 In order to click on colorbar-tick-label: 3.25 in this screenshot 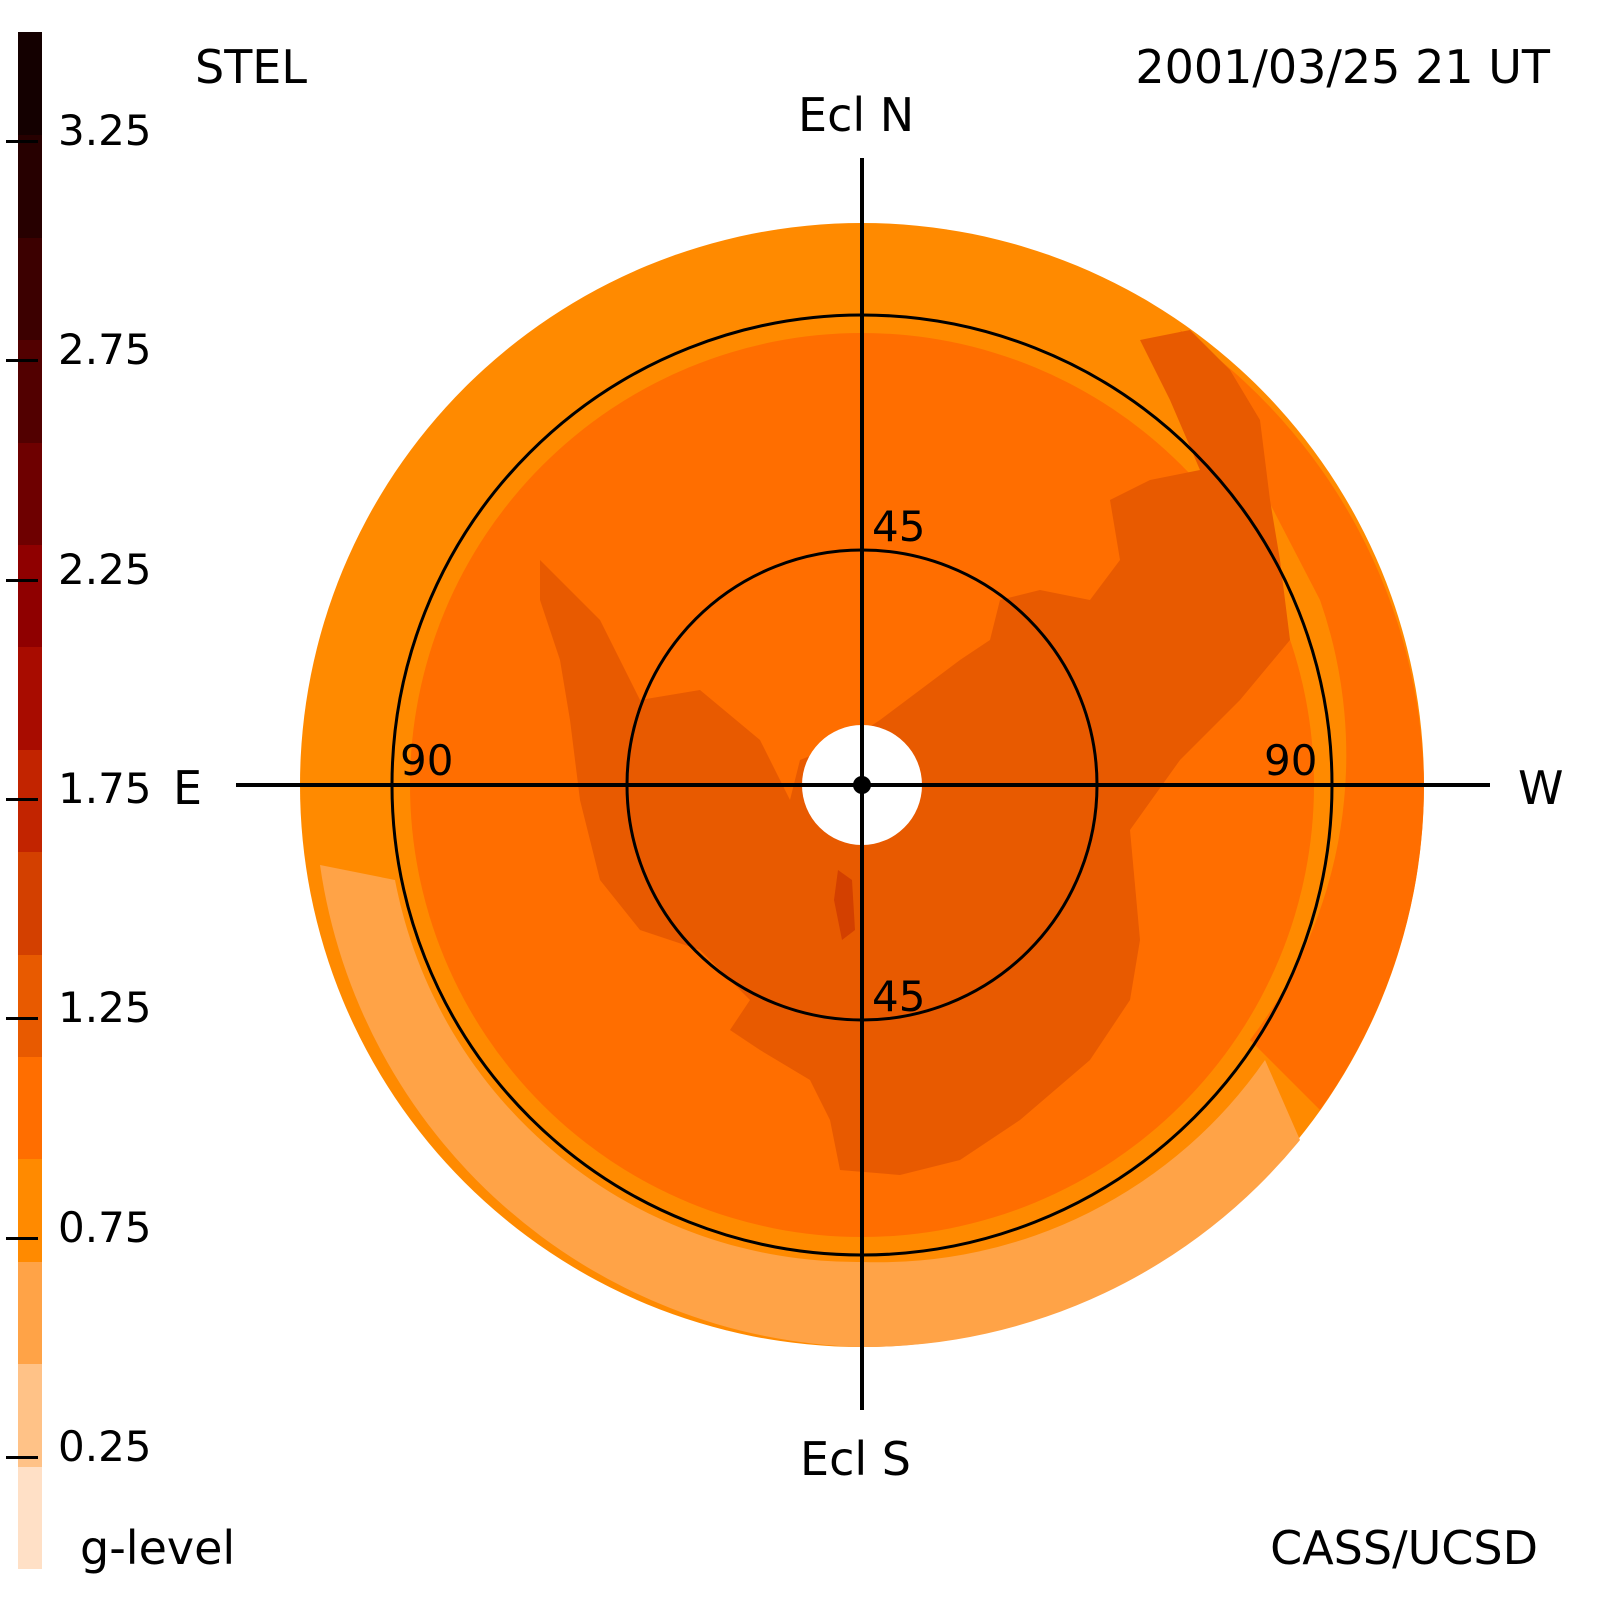, I will do `click(105, 130)`.